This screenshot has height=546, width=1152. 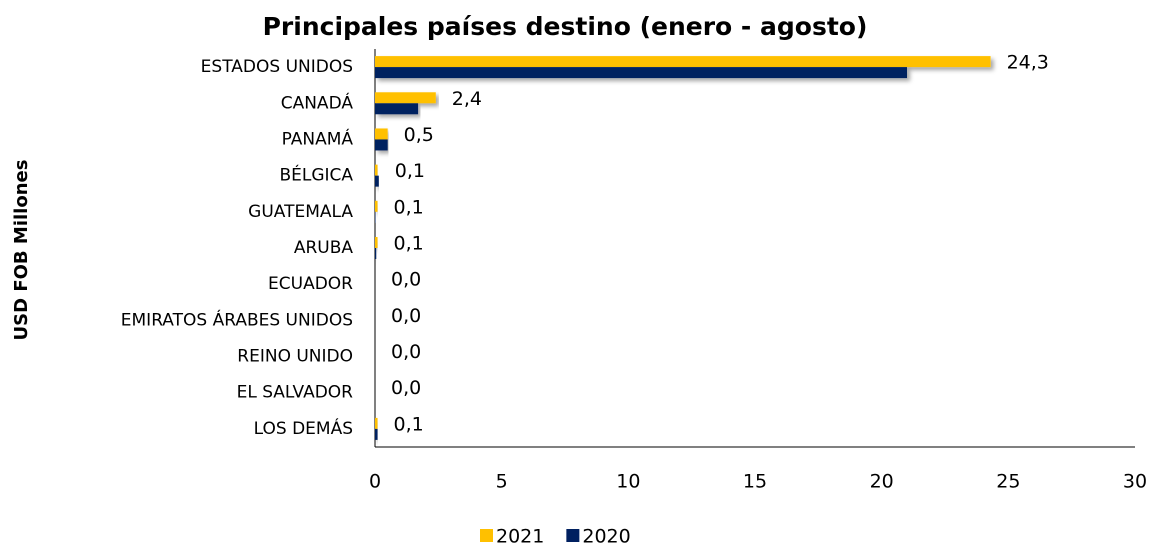 What do you see at coordinates (324, 248) in the screenshot?
I see `y-tick-label: ARUBA` at bounding box center [324, 248].